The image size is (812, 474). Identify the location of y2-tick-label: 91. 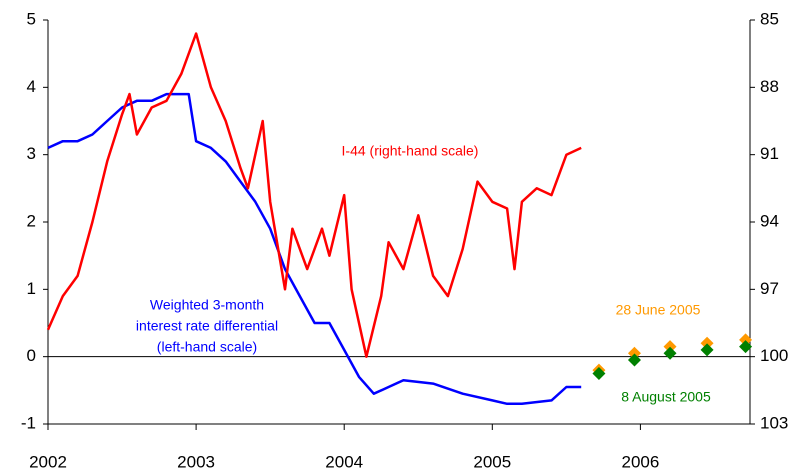
(769, 153).